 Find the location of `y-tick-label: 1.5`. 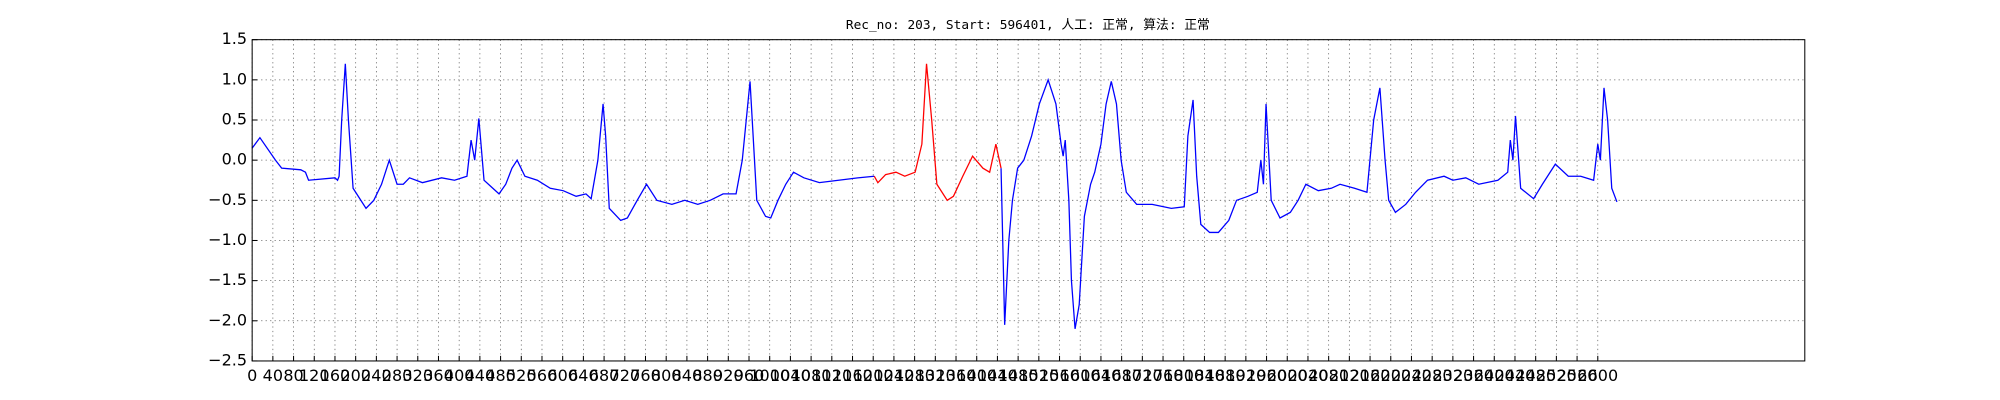

y-tick-label: 1.5 is located at coordinates (234, 38).